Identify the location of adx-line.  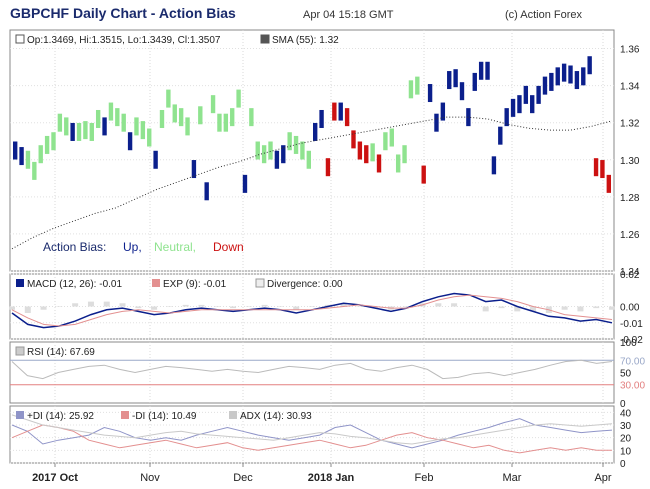
(312, 429).